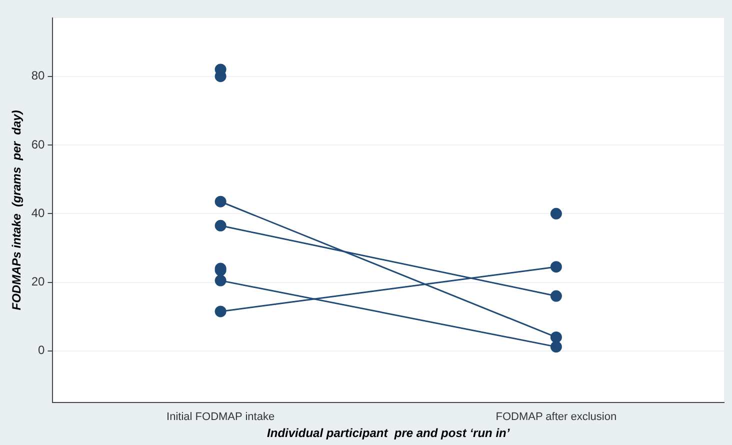  Describe the element at coordinates (17, 210) in the screenshot. I see `y-axis-title: FODMAPs intake (grams per day)` at that location.